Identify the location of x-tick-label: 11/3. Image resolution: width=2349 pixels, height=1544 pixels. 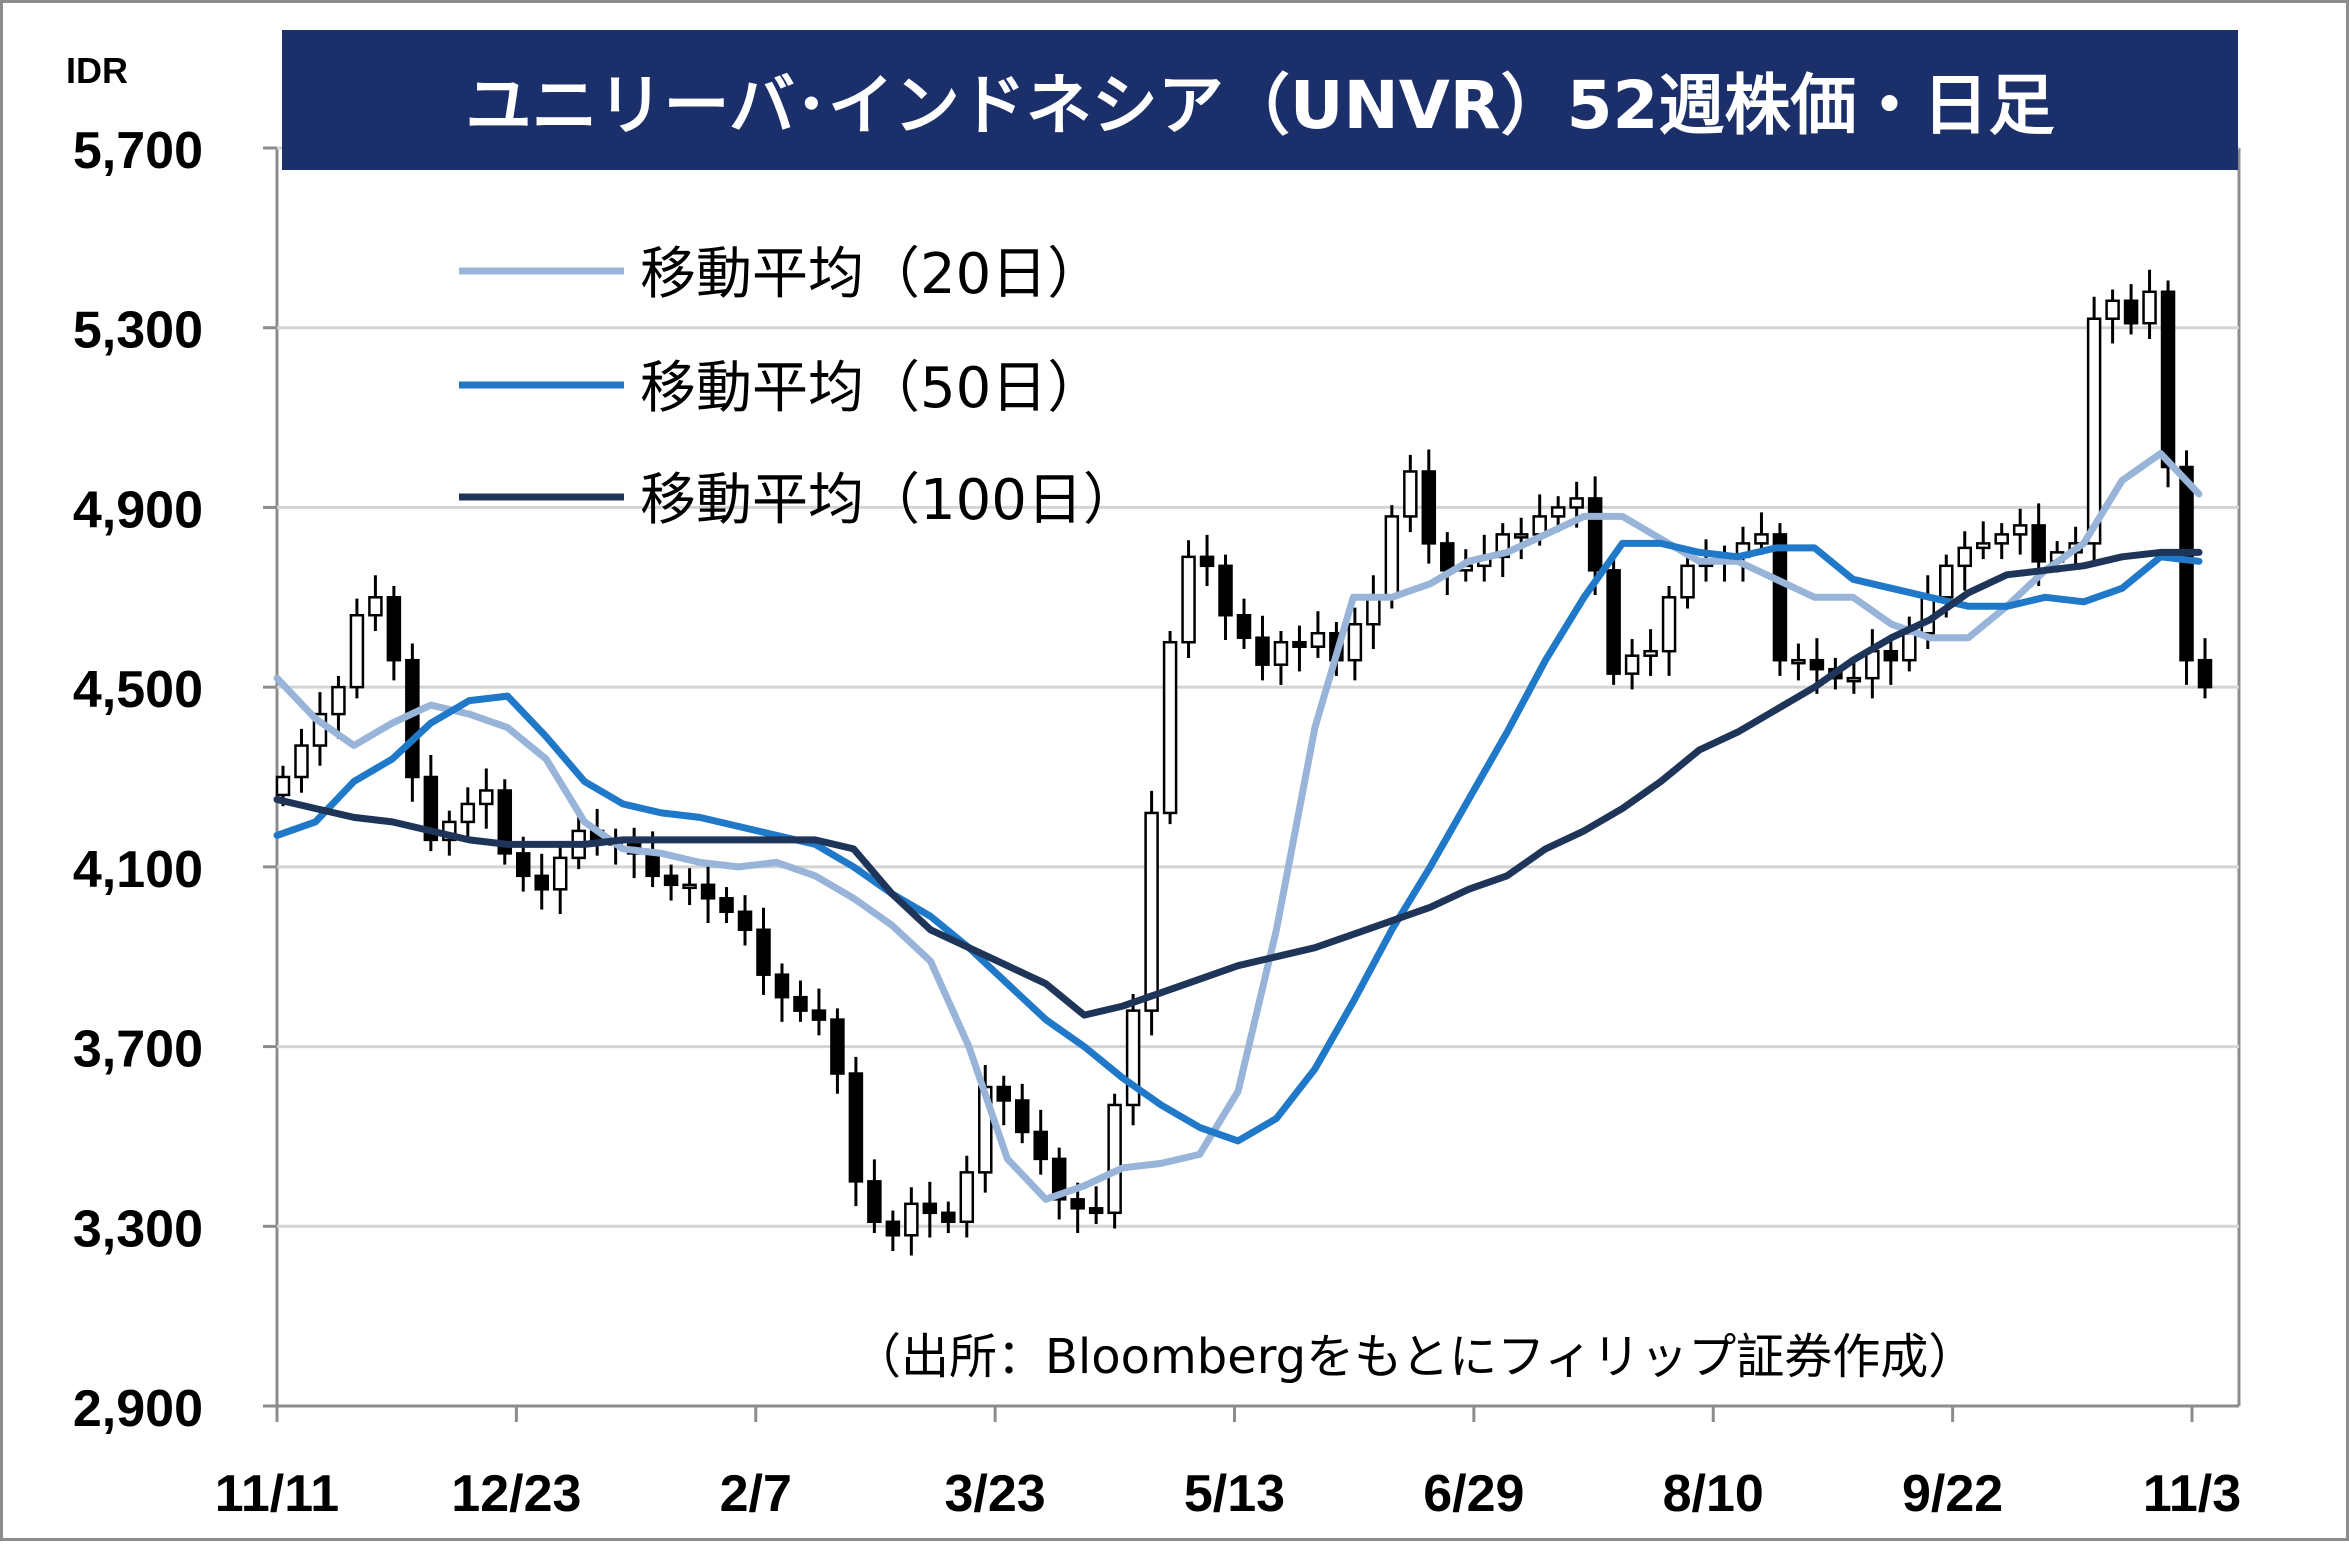
(2192, 1494).